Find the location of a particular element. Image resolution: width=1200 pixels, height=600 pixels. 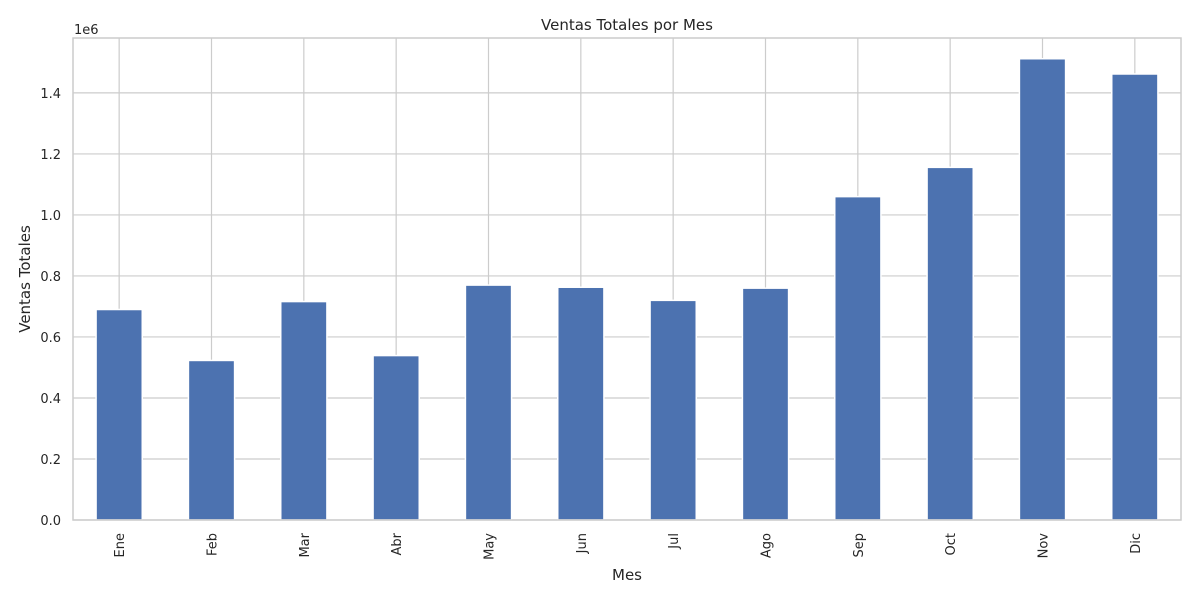

chart-title: Ventas Totales por Mes is located at coordinates (627, 25).